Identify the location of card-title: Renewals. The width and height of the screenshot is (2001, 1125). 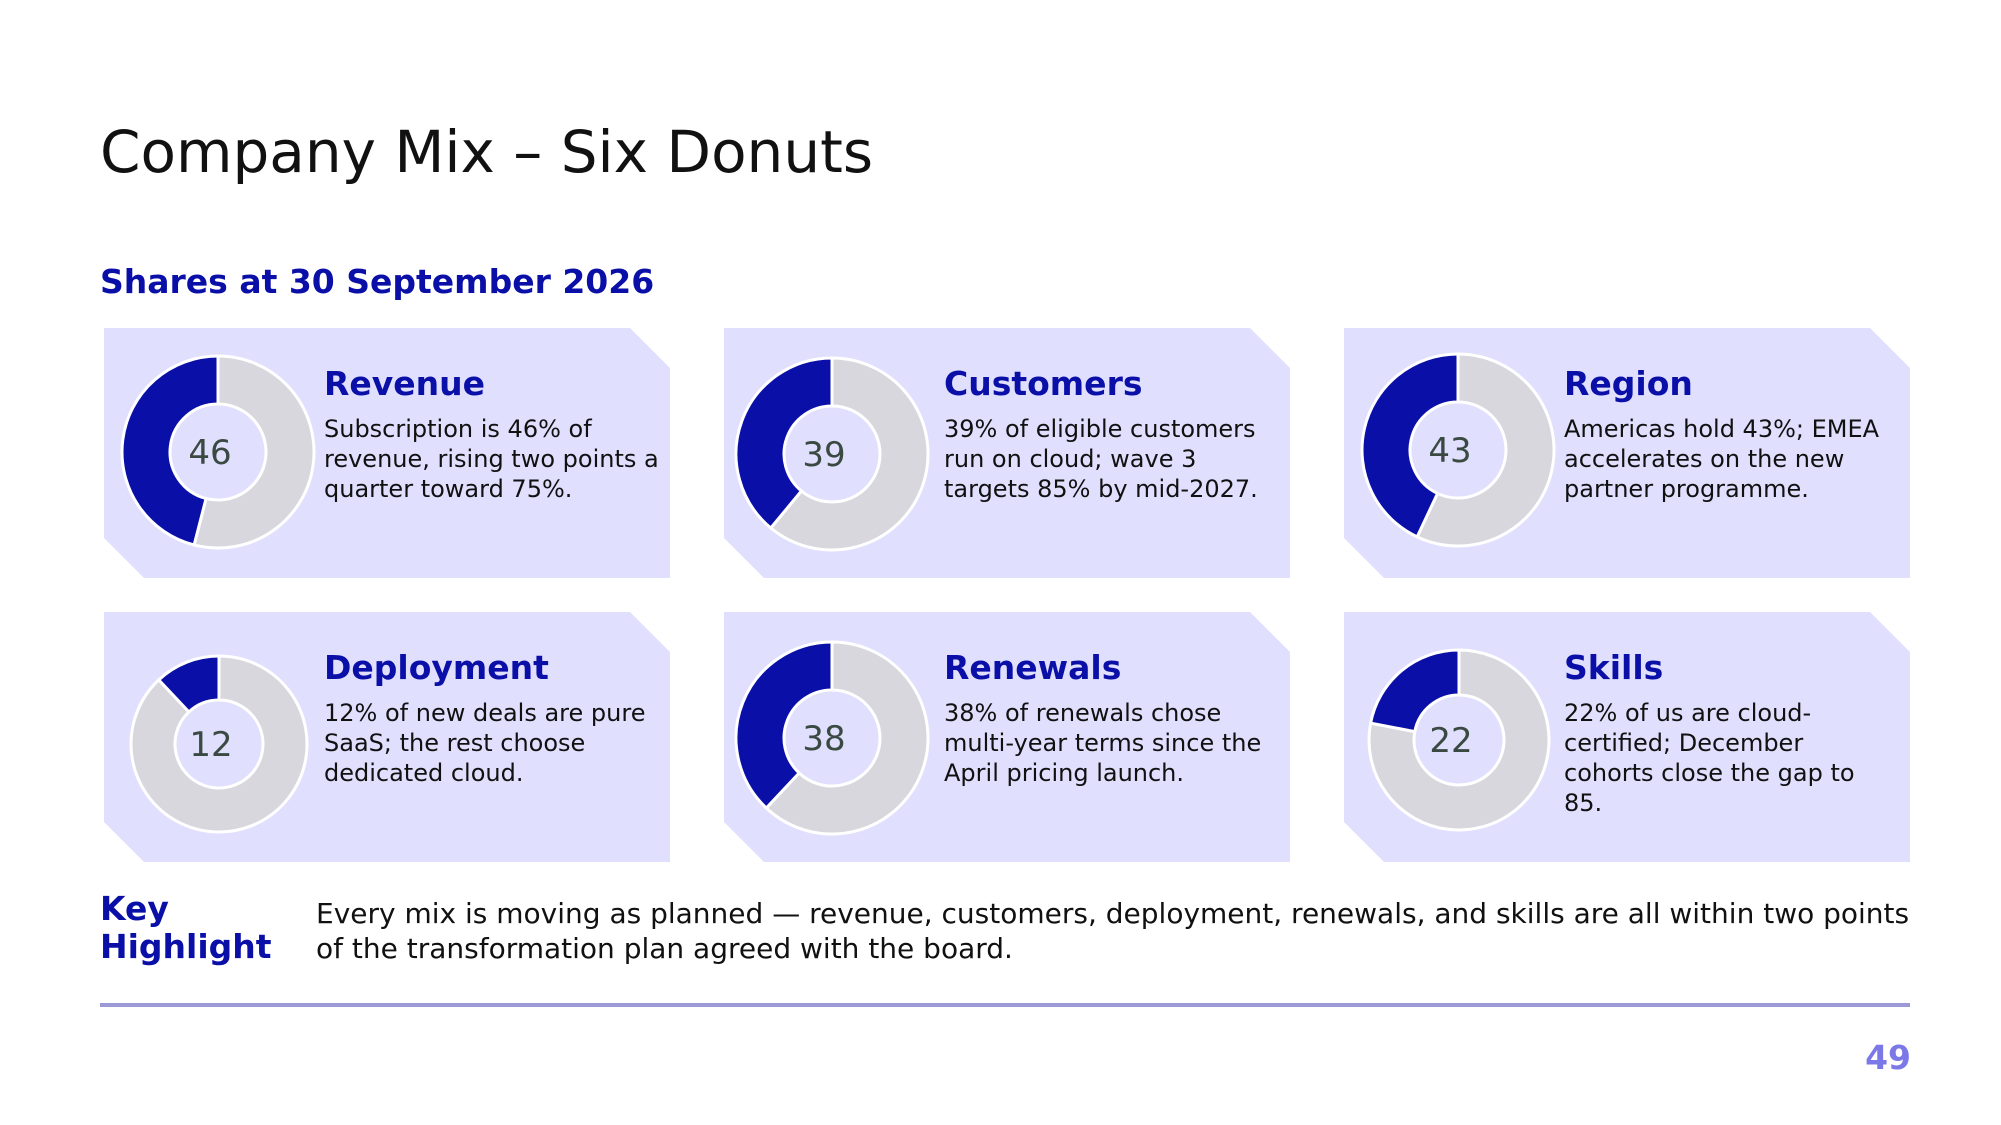
(1033, 667).